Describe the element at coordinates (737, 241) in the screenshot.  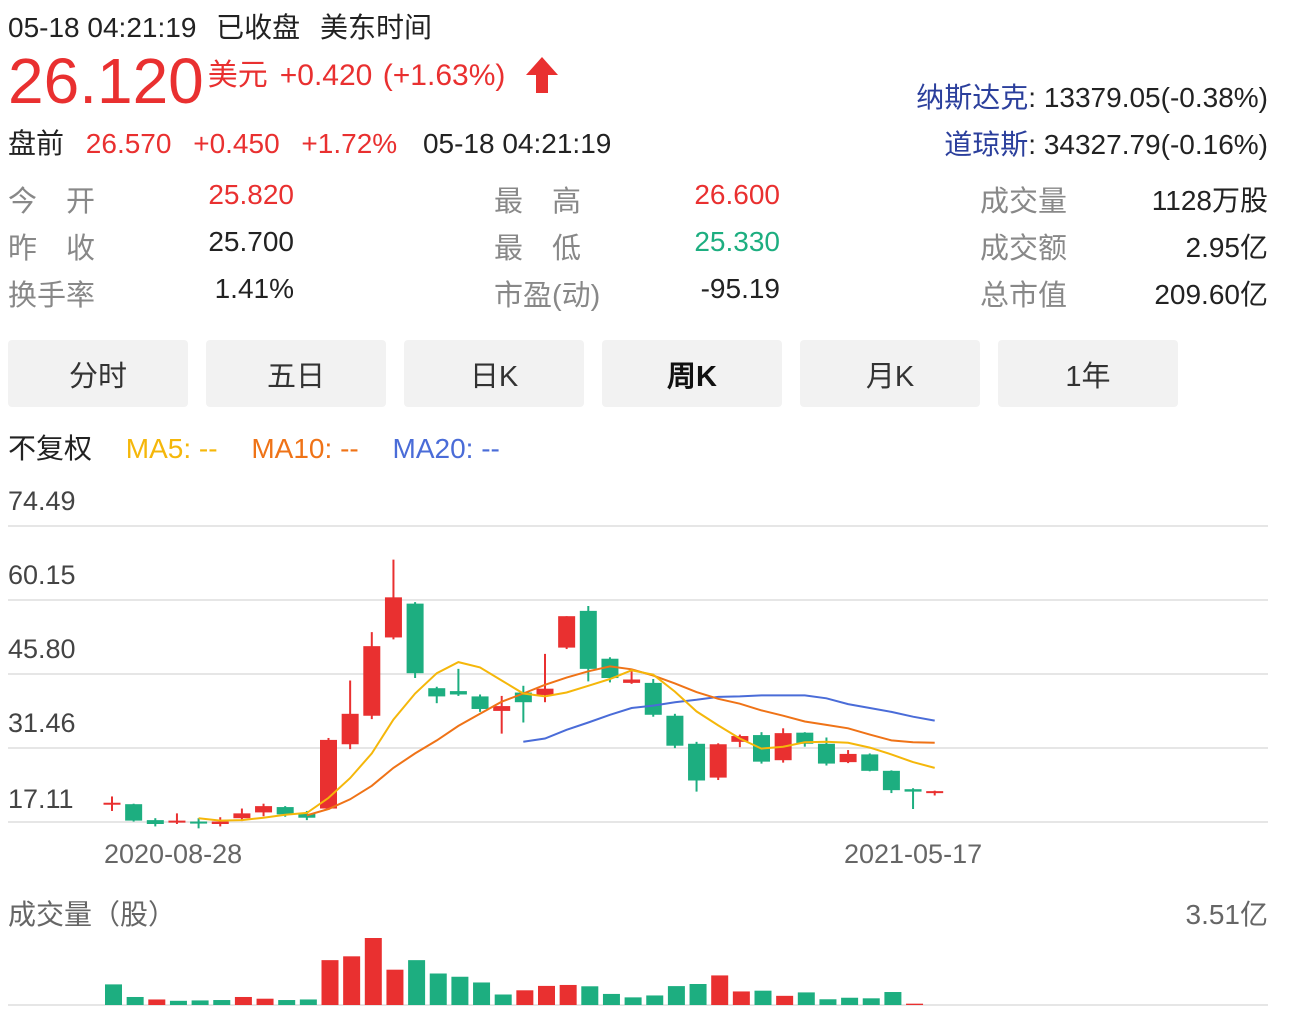
I see `stat-value: 25.330` at that location.